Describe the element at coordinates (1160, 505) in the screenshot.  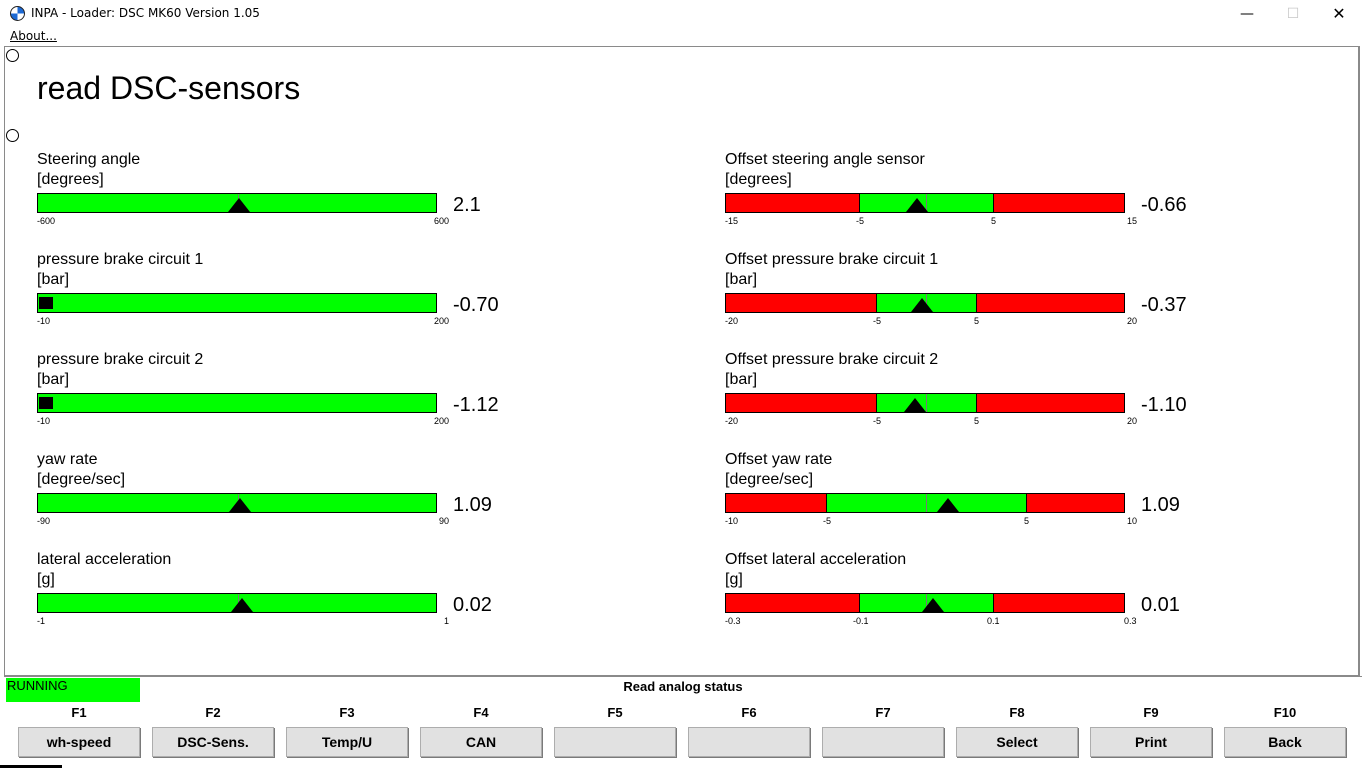
I see `sensor-value: 1.09` at that location.